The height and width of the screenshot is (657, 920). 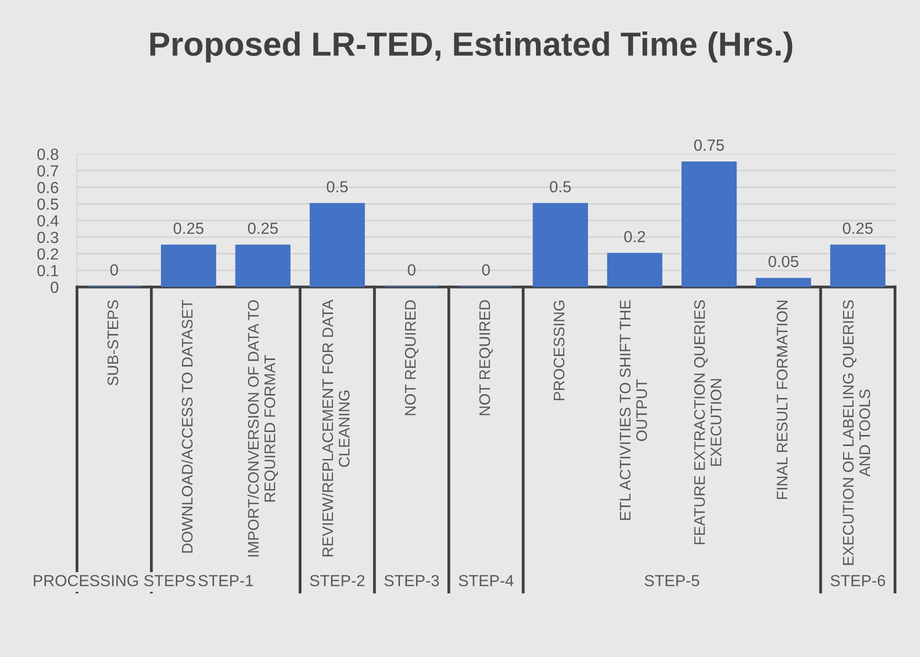 I want to click on y-tick-label: 0.2, so click(x=47, y=254).